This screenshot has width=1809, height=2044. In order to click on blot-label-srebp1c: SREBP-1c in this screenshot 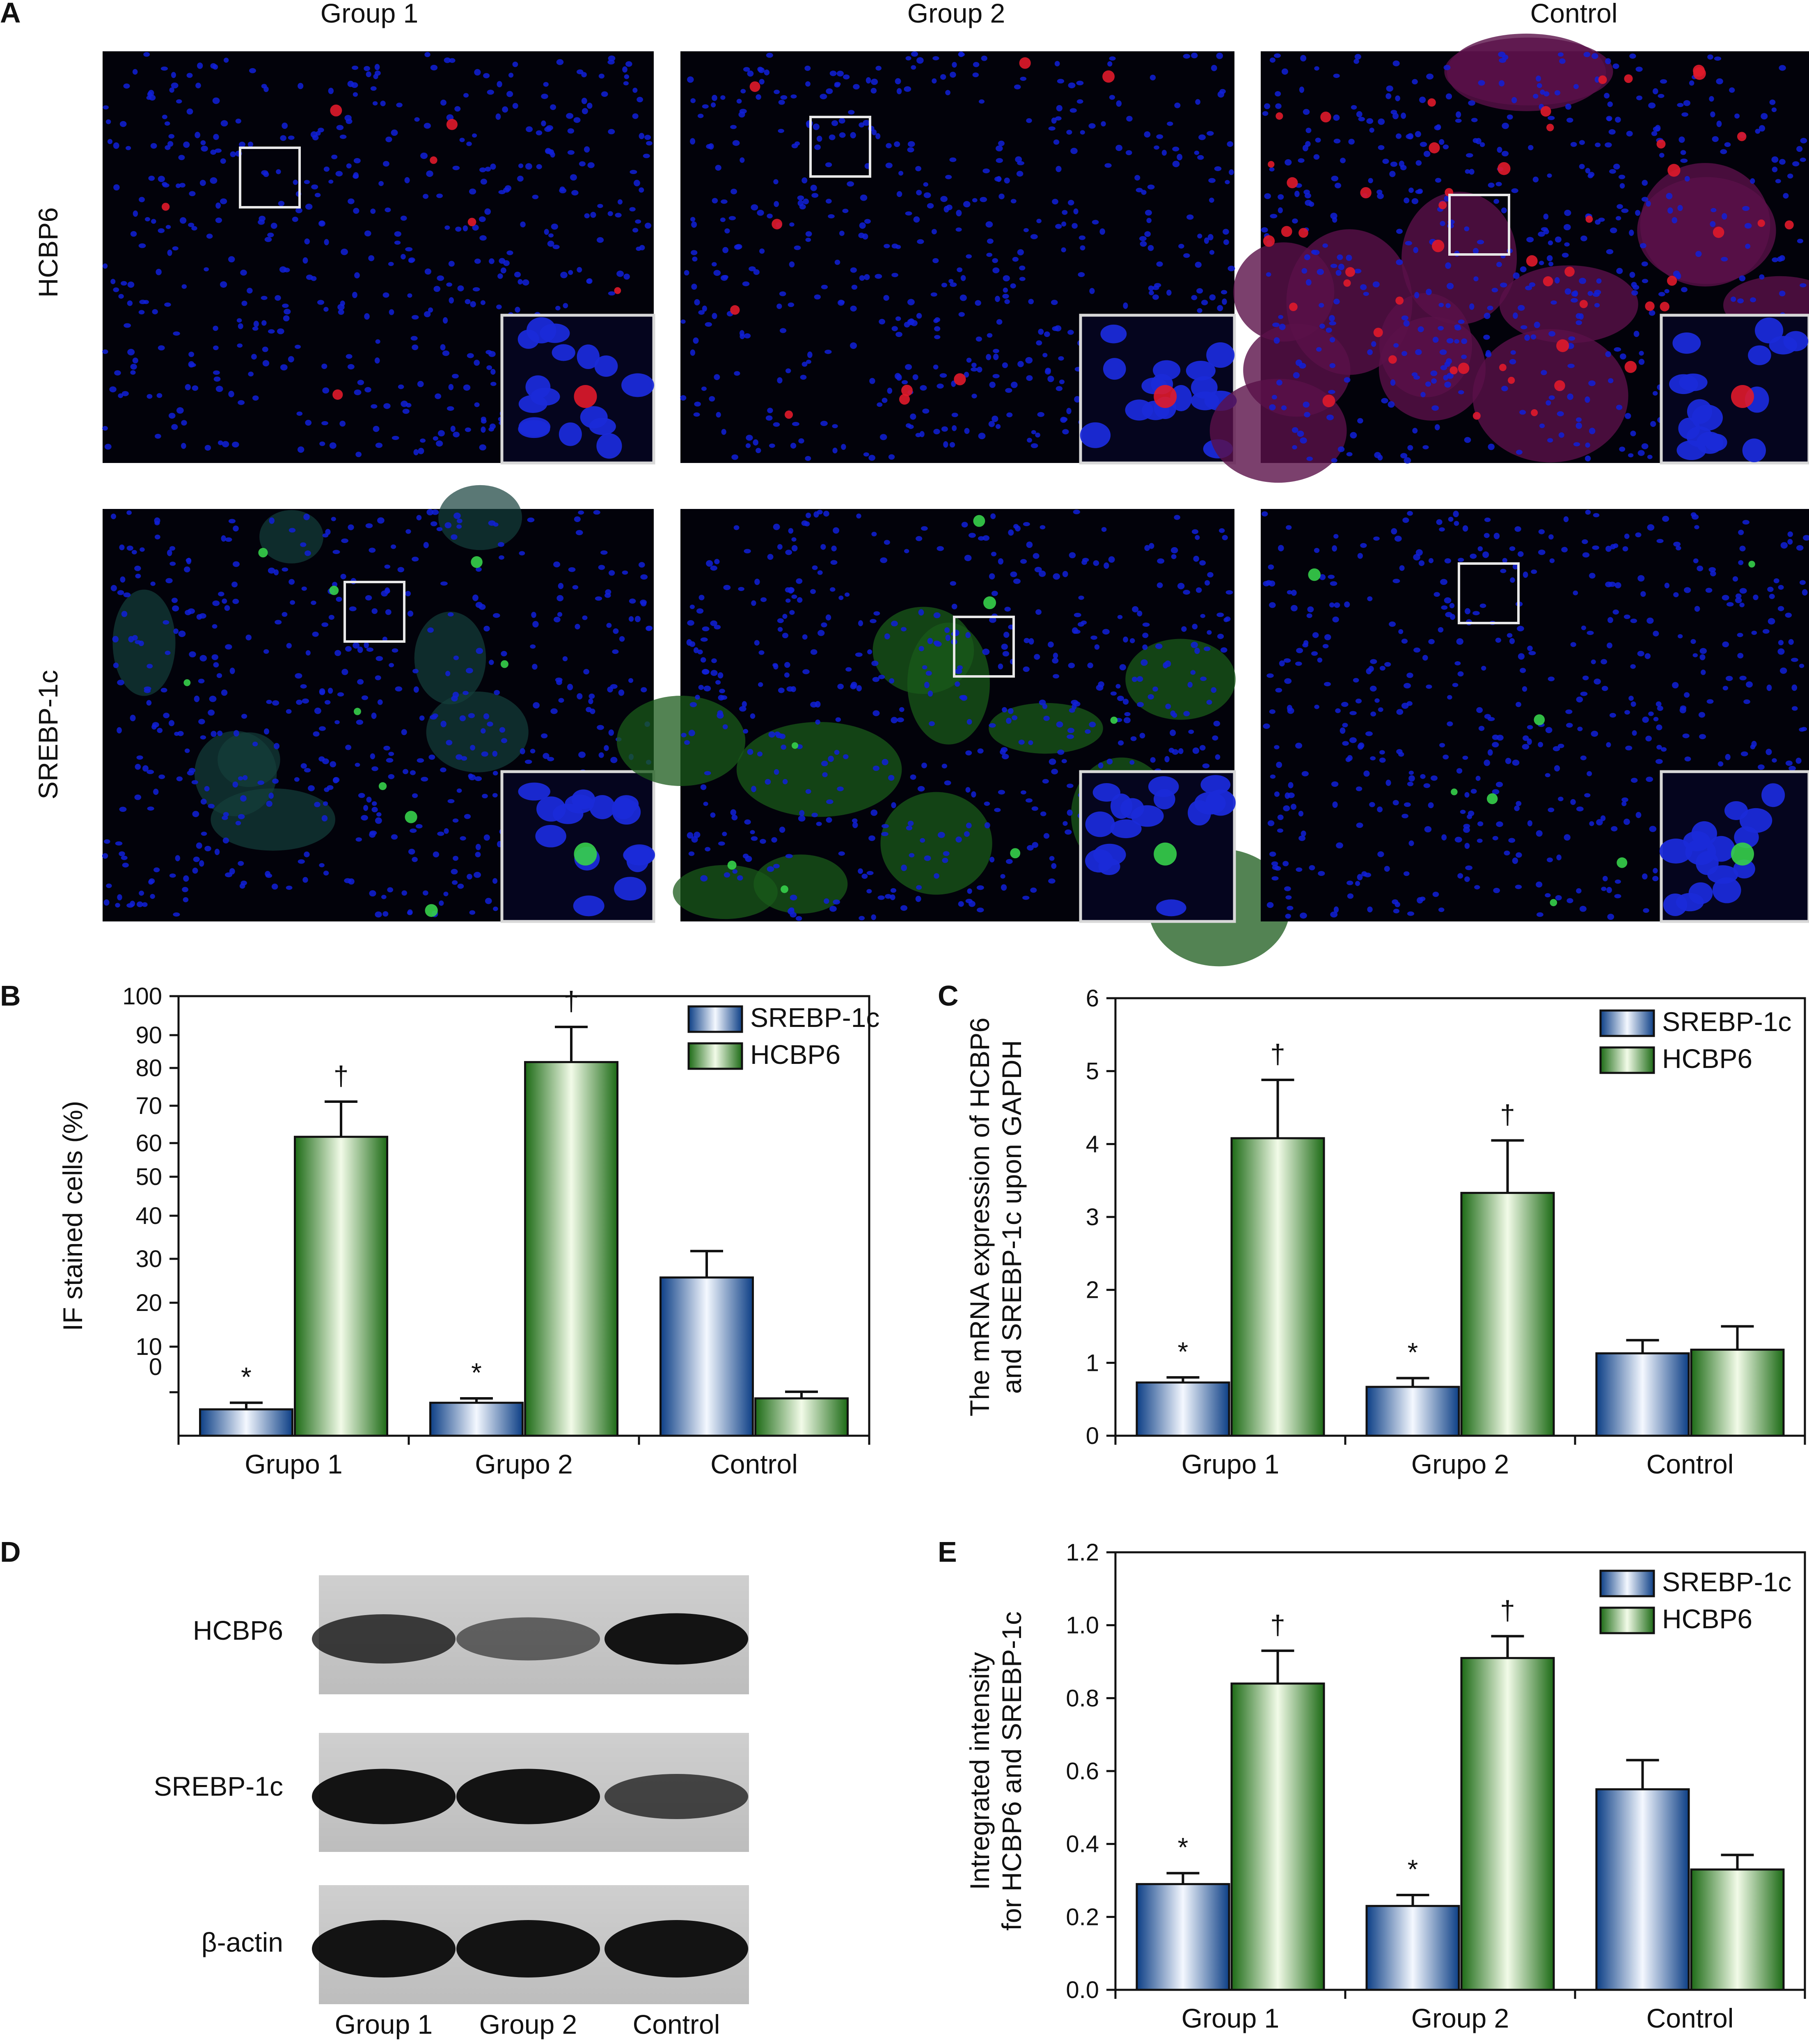, I will do `click(218, 1786)`.